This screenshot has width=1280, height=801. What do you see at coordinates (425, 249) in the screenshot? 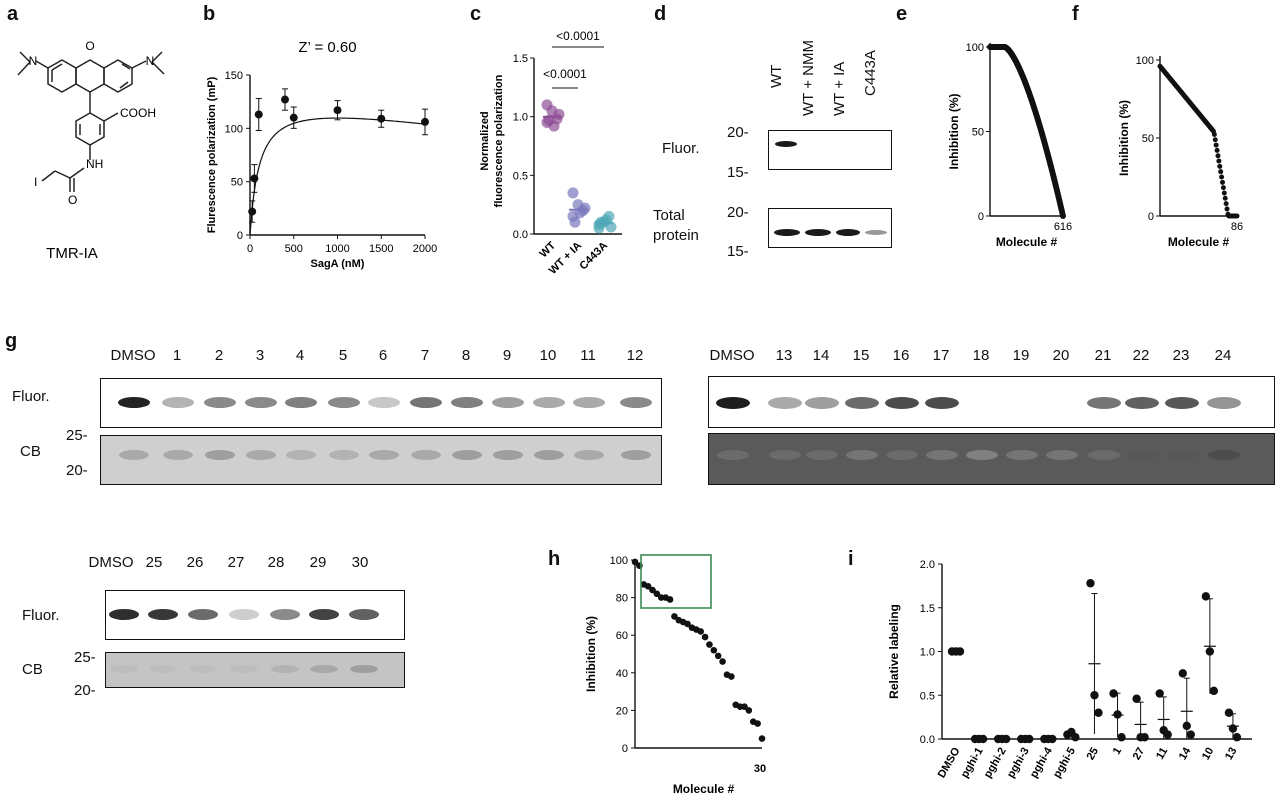
I see `x-tick-label: 2000` at bounding box center [425, 249].